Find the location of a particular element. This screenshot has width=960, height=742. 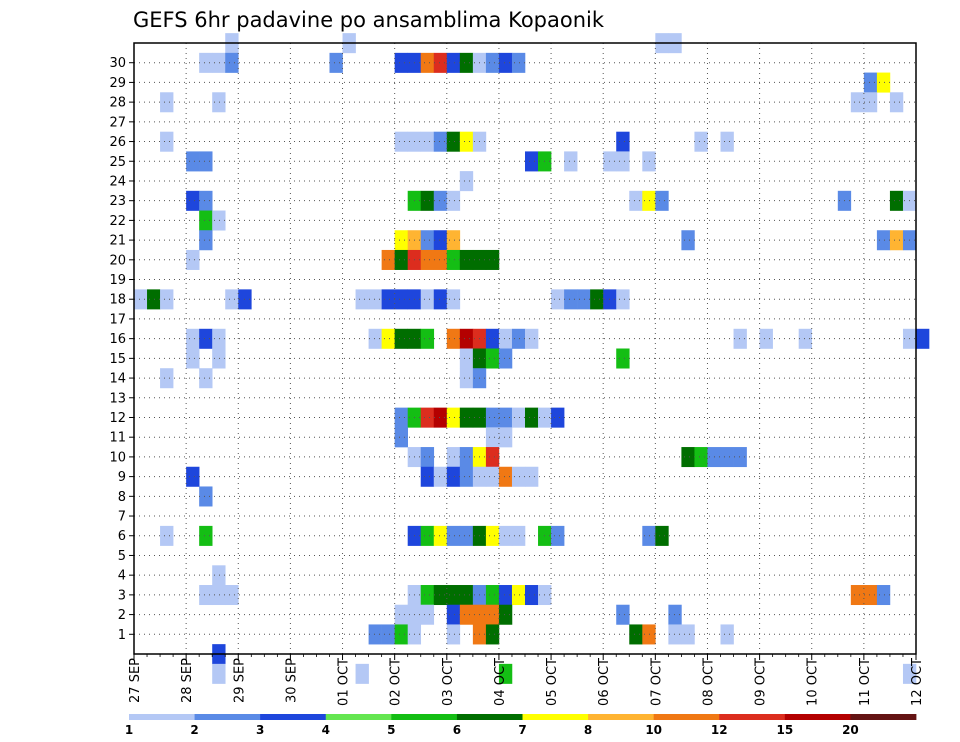

x-tick-label: 04 OCT is located at coordinates (500, 682).